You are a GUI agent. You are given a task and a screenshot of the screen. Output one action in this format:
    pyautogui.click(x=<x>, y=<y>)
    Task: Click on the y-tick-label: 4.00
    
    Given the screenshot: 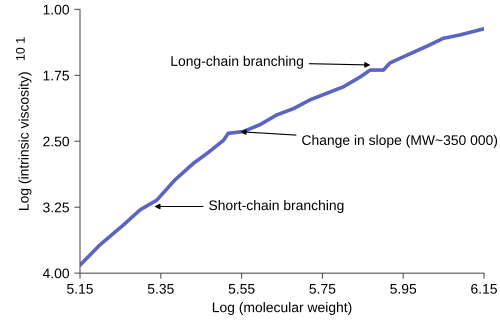 What is the action you would take?
    pyautogui.click(x=56, y=273)
    